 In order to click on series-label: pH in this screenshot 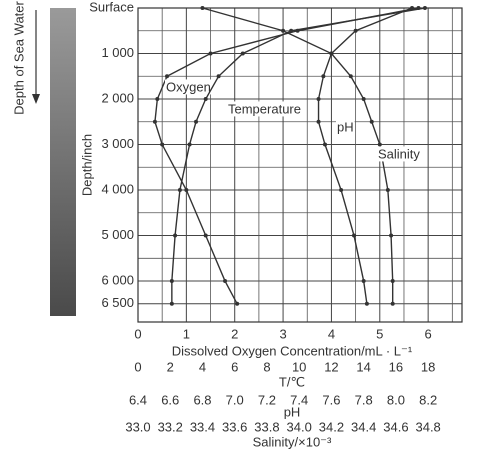, I will do `click(345, 126)`.